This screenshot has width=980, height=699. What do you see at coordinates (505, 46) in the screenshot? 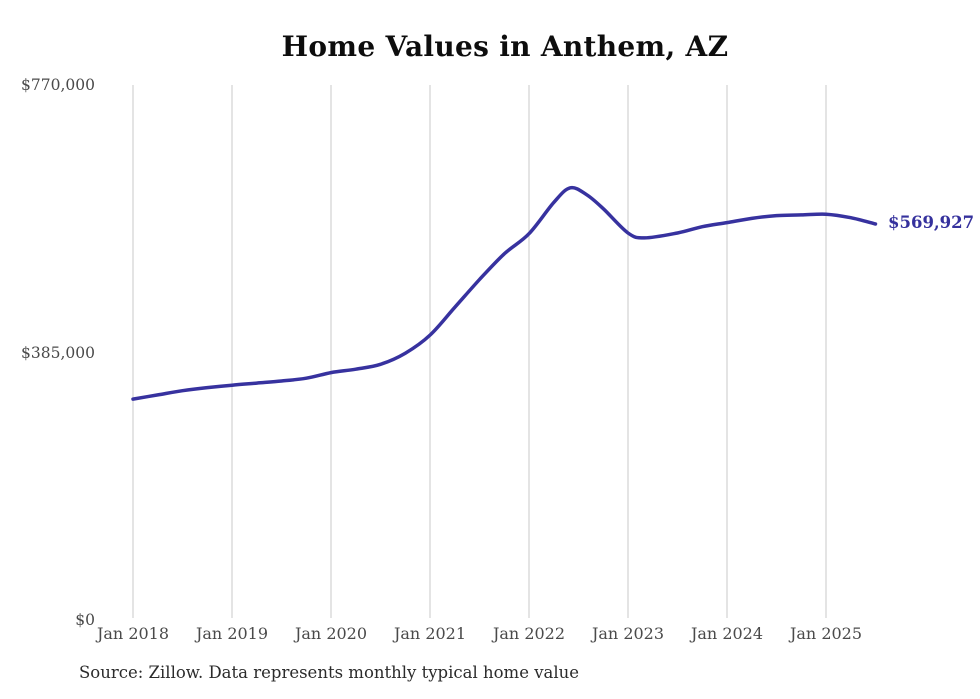
I see `chart-title: Home Values in Anthem, AZ` at bounding box center [505, 46].